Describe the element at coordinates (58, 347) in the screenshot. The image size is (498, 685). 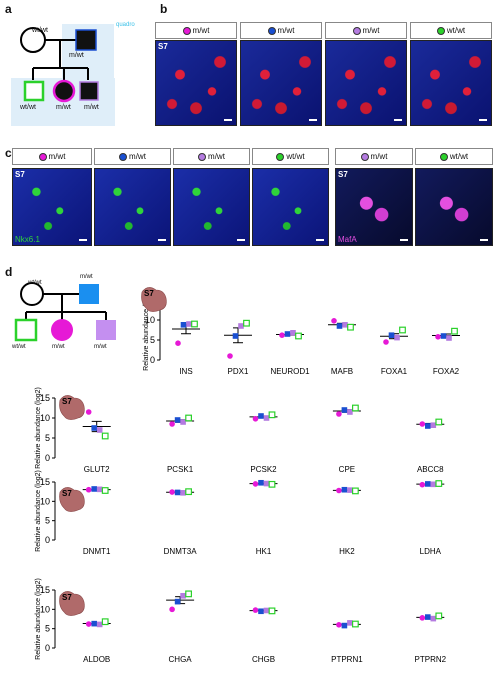
I see `pedigree-d-child2-label: m/wt` at that location.